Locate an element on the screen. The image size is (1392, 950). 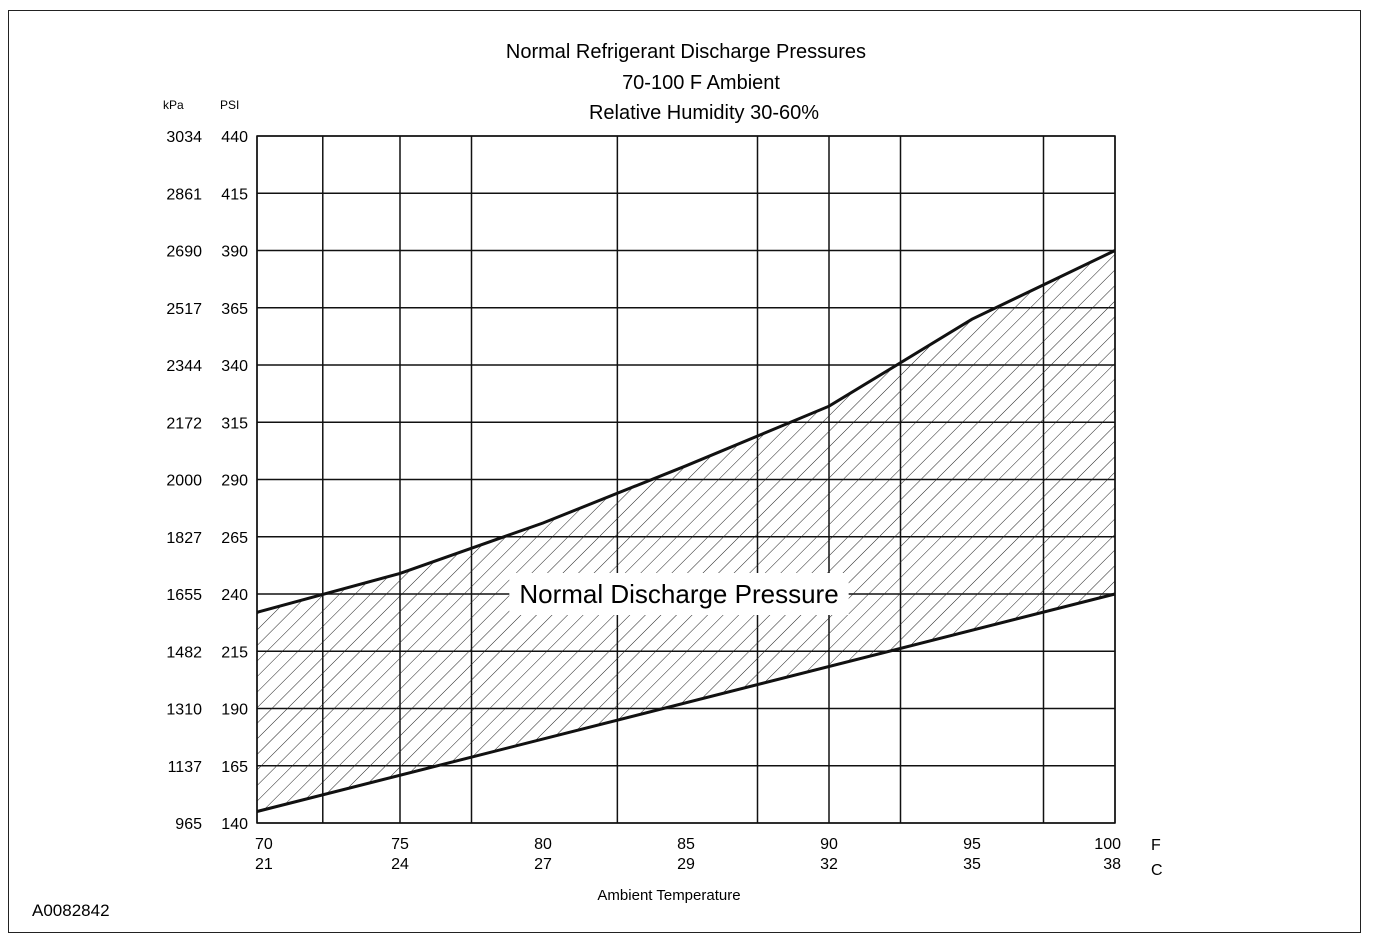
y-tick-label-psi: 440 is located at coordinates (234, 137).